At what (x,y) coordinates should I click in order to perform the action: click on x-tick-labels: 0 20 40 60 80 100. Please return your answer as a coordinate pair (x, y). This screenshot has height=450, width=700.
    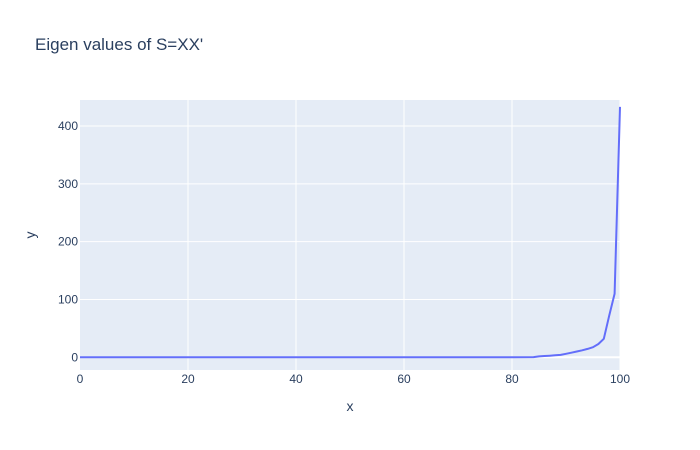
    Looking at the image, I should click on (354, 379).